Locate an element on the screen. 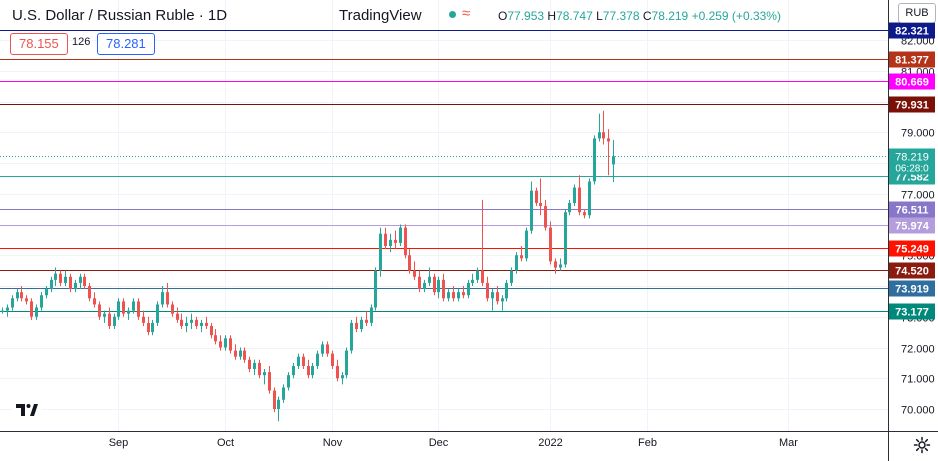  bid-button: 78.155 is located at coordinates (39, 44).